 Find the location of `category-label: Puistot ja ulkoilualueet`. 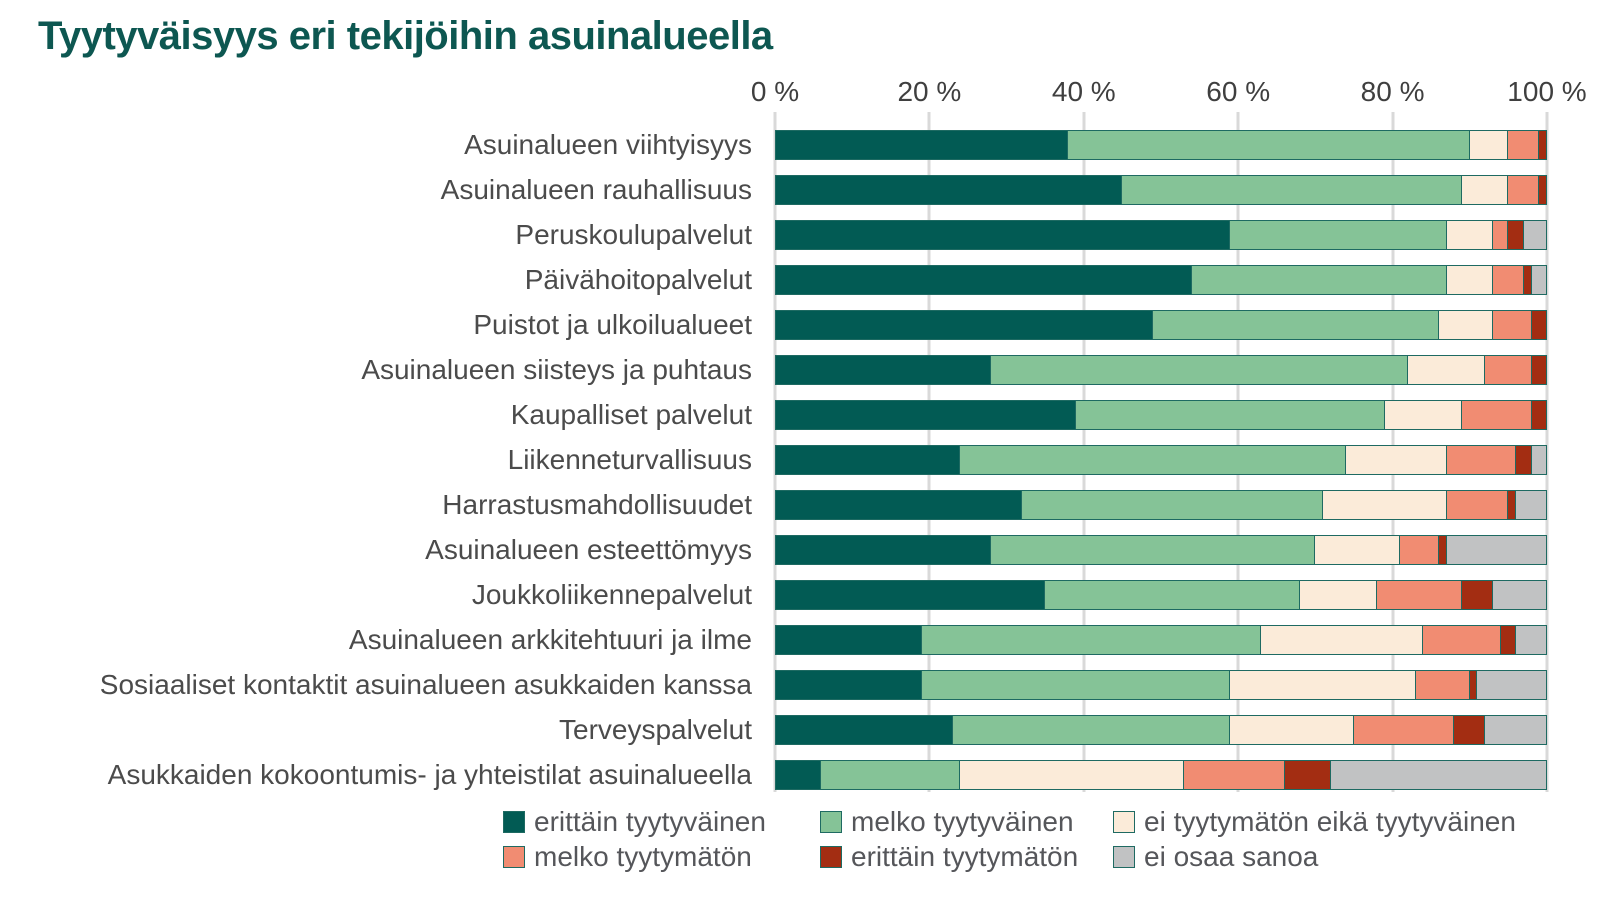

category-label: Puistot ja ulkoilualueet is located at coordinates (612, 324).